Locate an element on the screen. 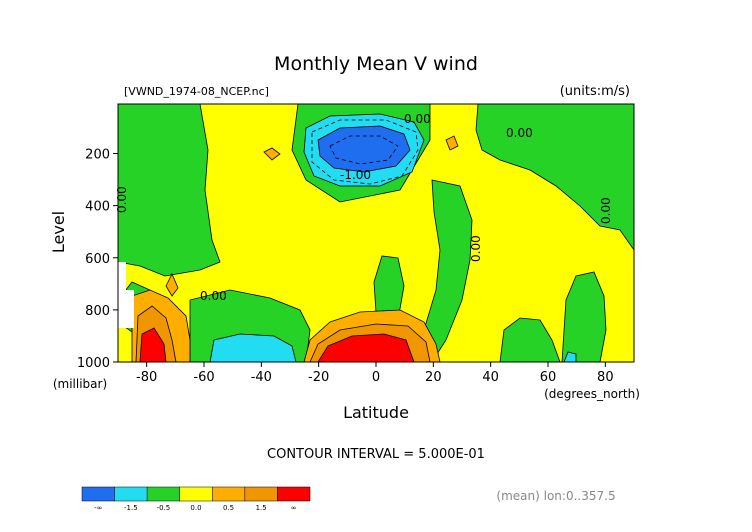  colorbar-label: ∞ is located at coordinates (294, 508).